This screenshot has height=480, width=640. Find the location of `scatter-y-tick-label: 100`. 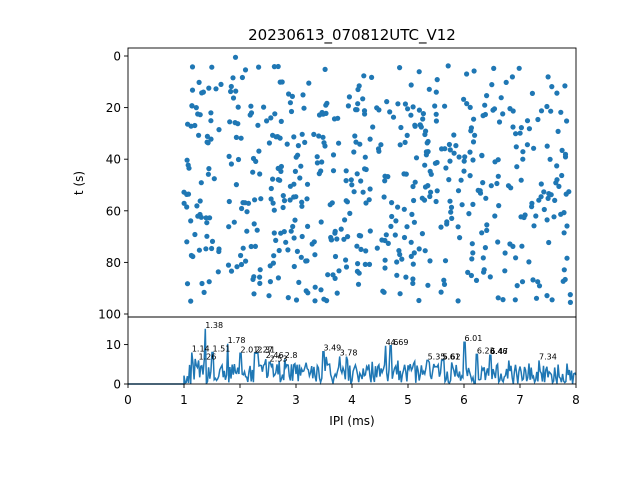

scatter-y-tick-label: 100 is located at coordinates (109, 315).